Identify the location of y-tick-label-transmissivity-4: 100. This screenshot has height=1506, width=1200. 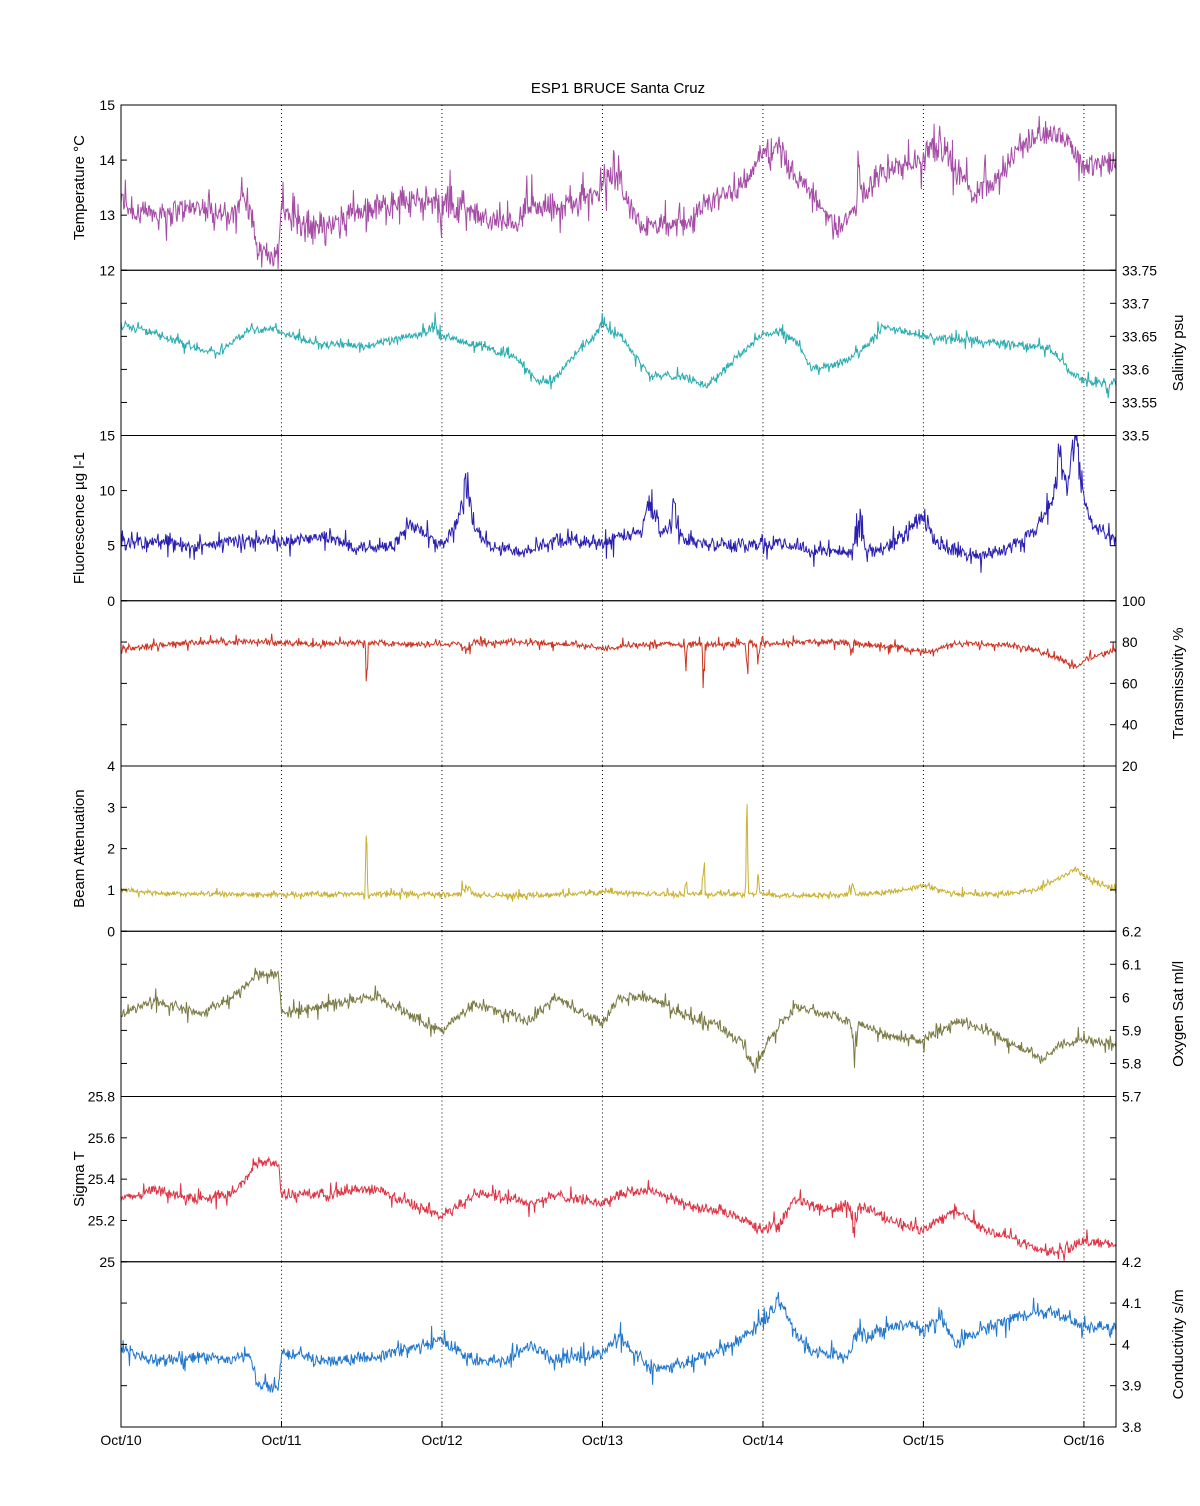
(1134, 601).